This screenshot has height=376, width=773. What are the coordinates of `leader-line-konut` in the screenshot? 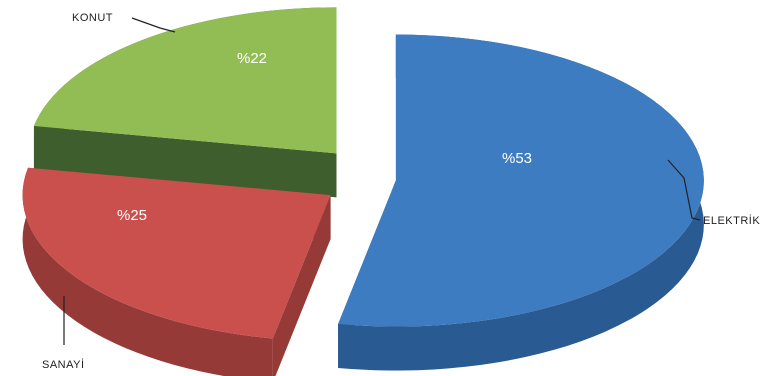 It's located at (153, 25).